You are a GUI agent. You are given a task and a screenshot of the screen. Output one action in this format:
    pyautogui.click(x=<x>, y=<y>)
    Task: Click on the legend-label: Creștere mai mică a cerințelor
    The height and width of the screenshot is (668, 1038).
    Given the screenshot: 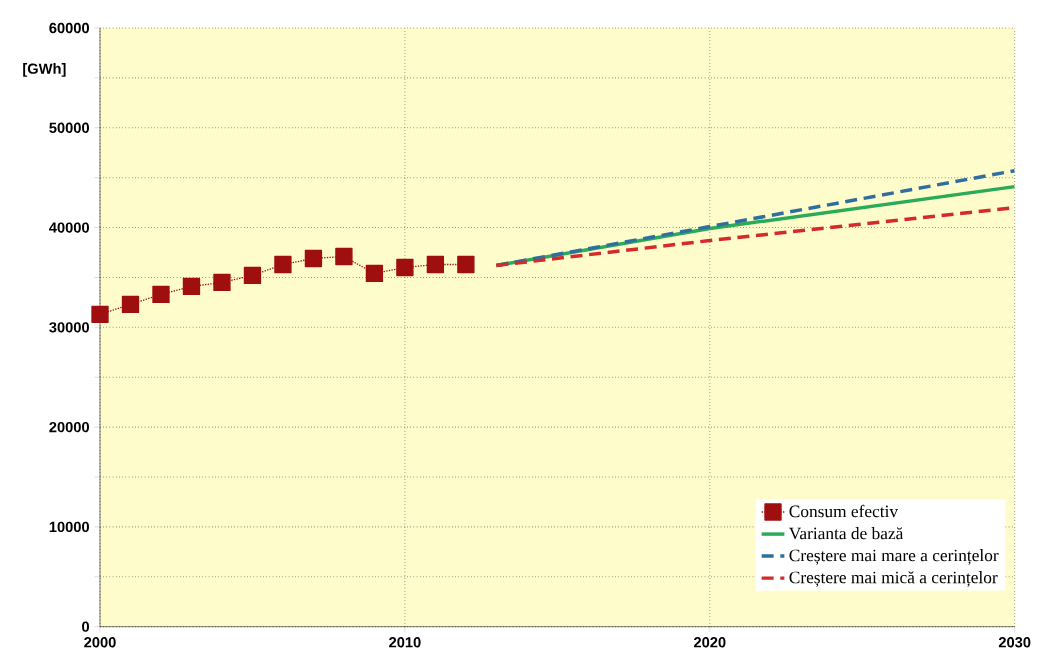 What is the action you would take?
    pyautogui.click(x=893, y=579)
    